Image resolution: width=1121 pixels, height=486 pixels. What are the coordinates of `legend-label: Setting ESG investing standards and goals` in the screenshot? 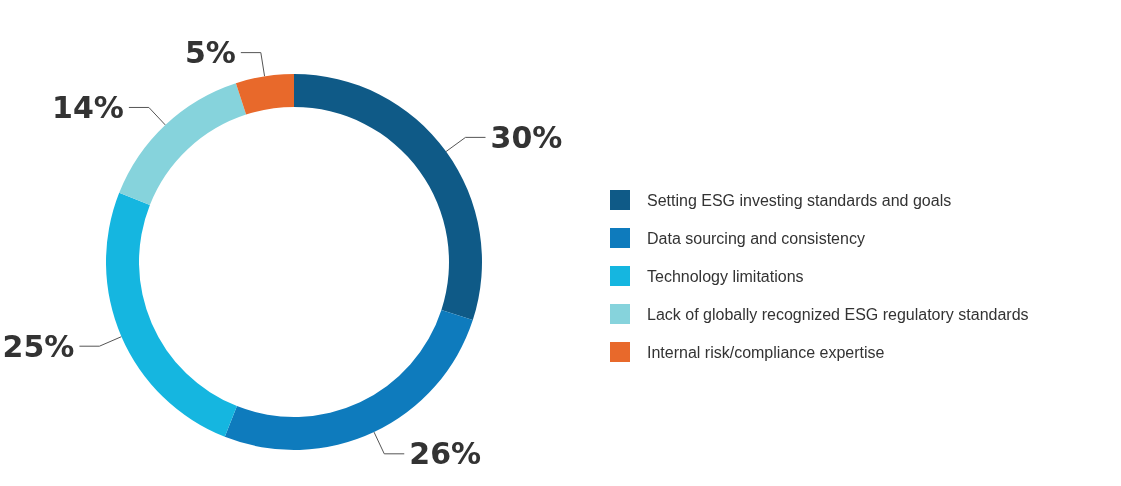 It's located at (799, 200).